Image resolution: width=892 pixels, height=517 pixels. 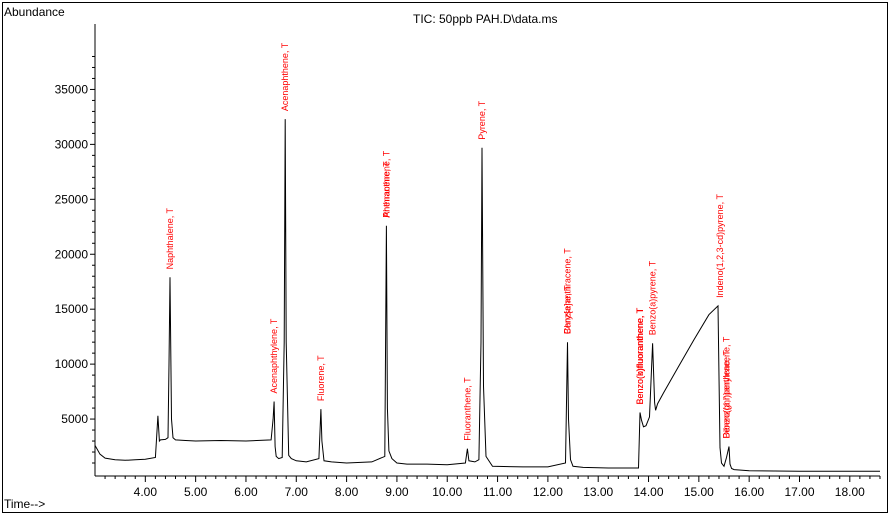 I want to click on x-tick-label: 8.00, so click(x=347, y=492).